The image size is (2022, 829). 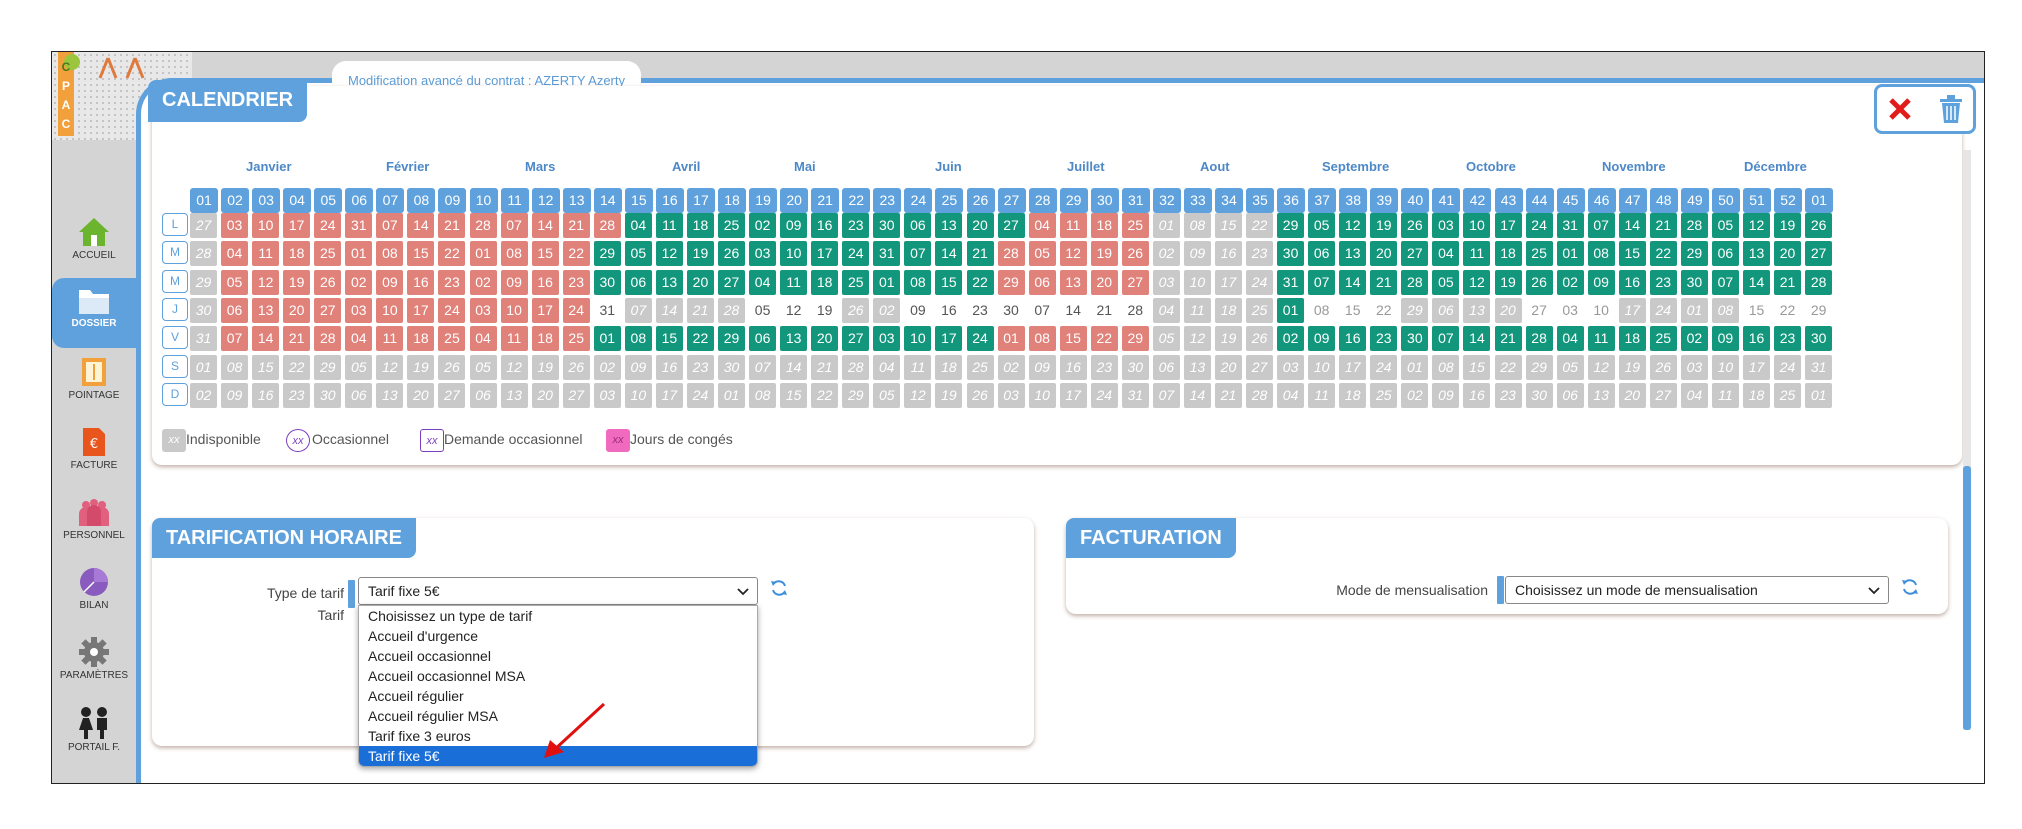 I want to click on calendar-day-cell: 10, so click(x=1477, y=225).